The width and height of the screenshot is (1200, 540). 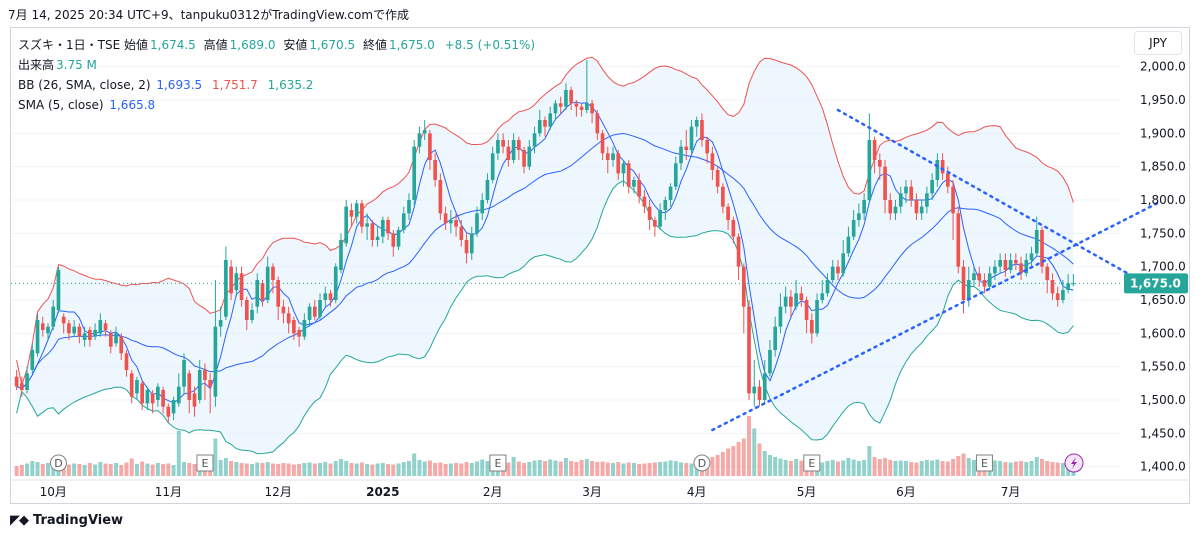 I want to click on legend-volume: 出来高 3.75 M, so click(x=278, y=65).